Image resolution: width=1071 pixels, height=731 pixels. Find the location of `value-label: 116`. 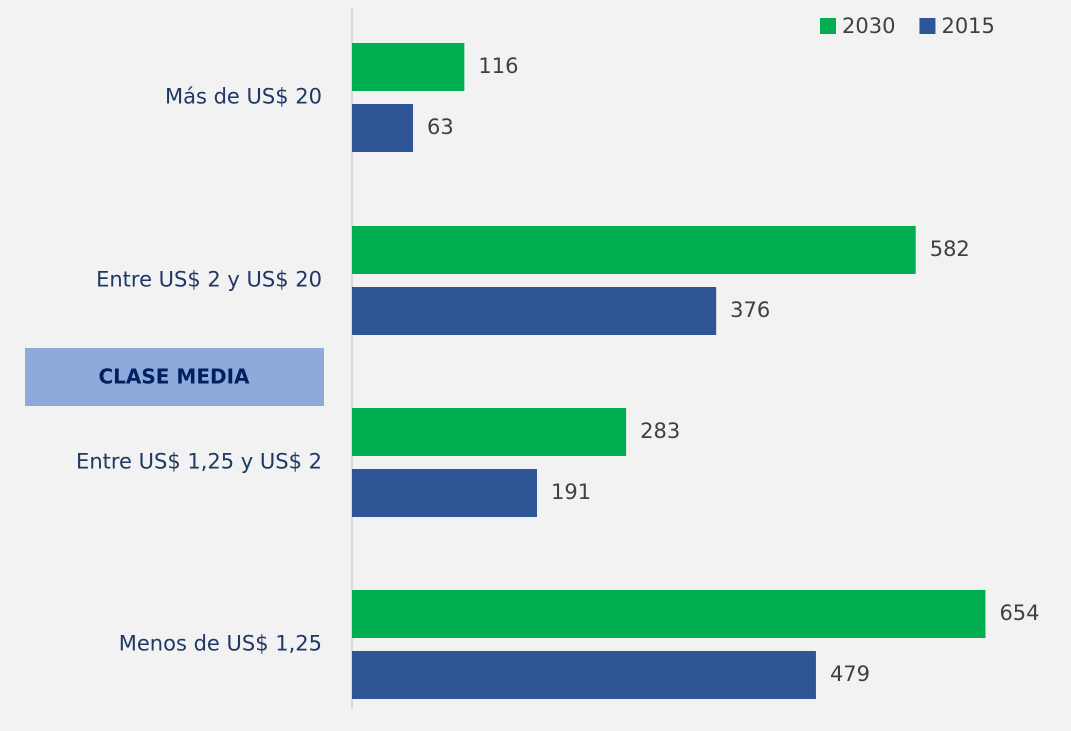

value-label: 116 is located at coordinates (498, 66).